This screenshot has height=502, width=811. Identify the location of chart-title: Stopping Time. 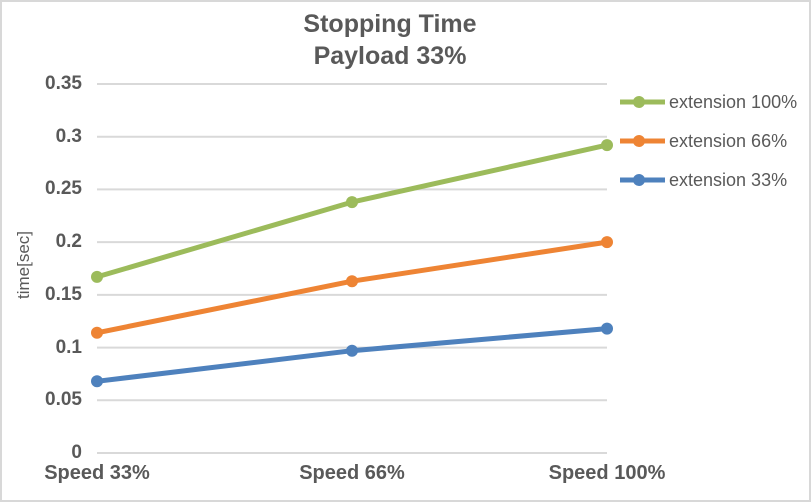
(390, 24).